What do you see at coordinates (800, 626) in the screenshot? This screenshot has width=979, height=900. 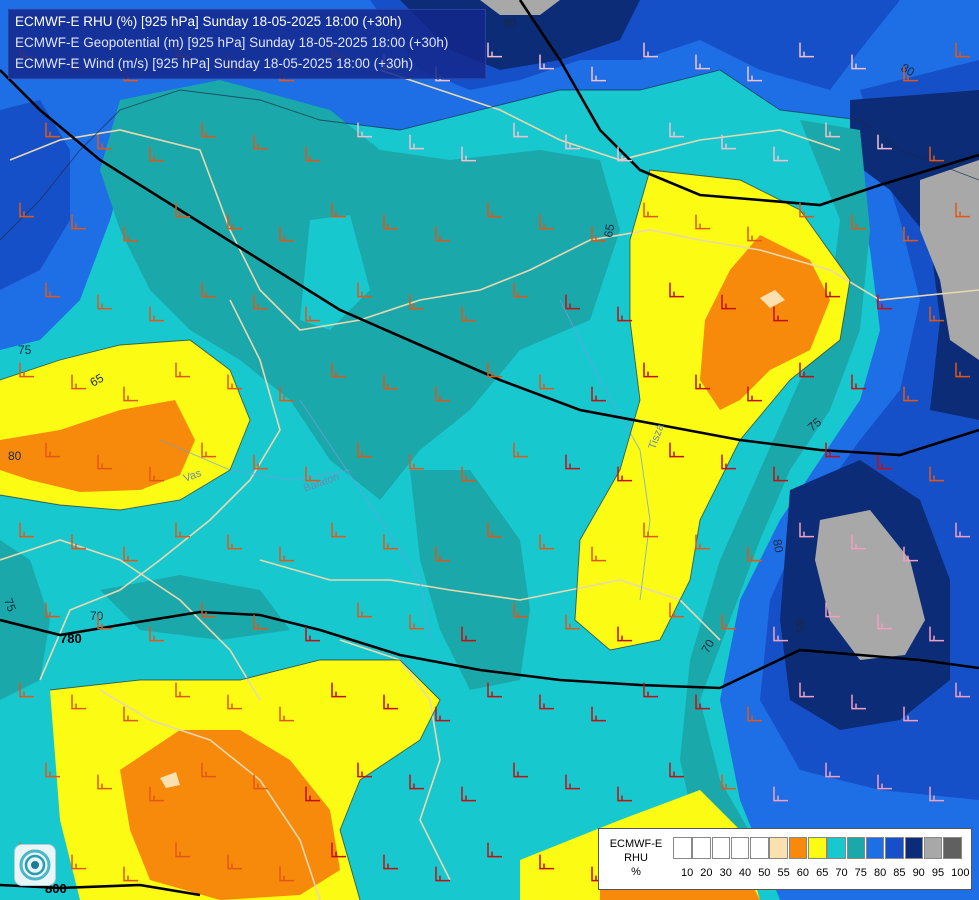 I see `contour-label-85-east: 85` at bounding box center [800, 626].